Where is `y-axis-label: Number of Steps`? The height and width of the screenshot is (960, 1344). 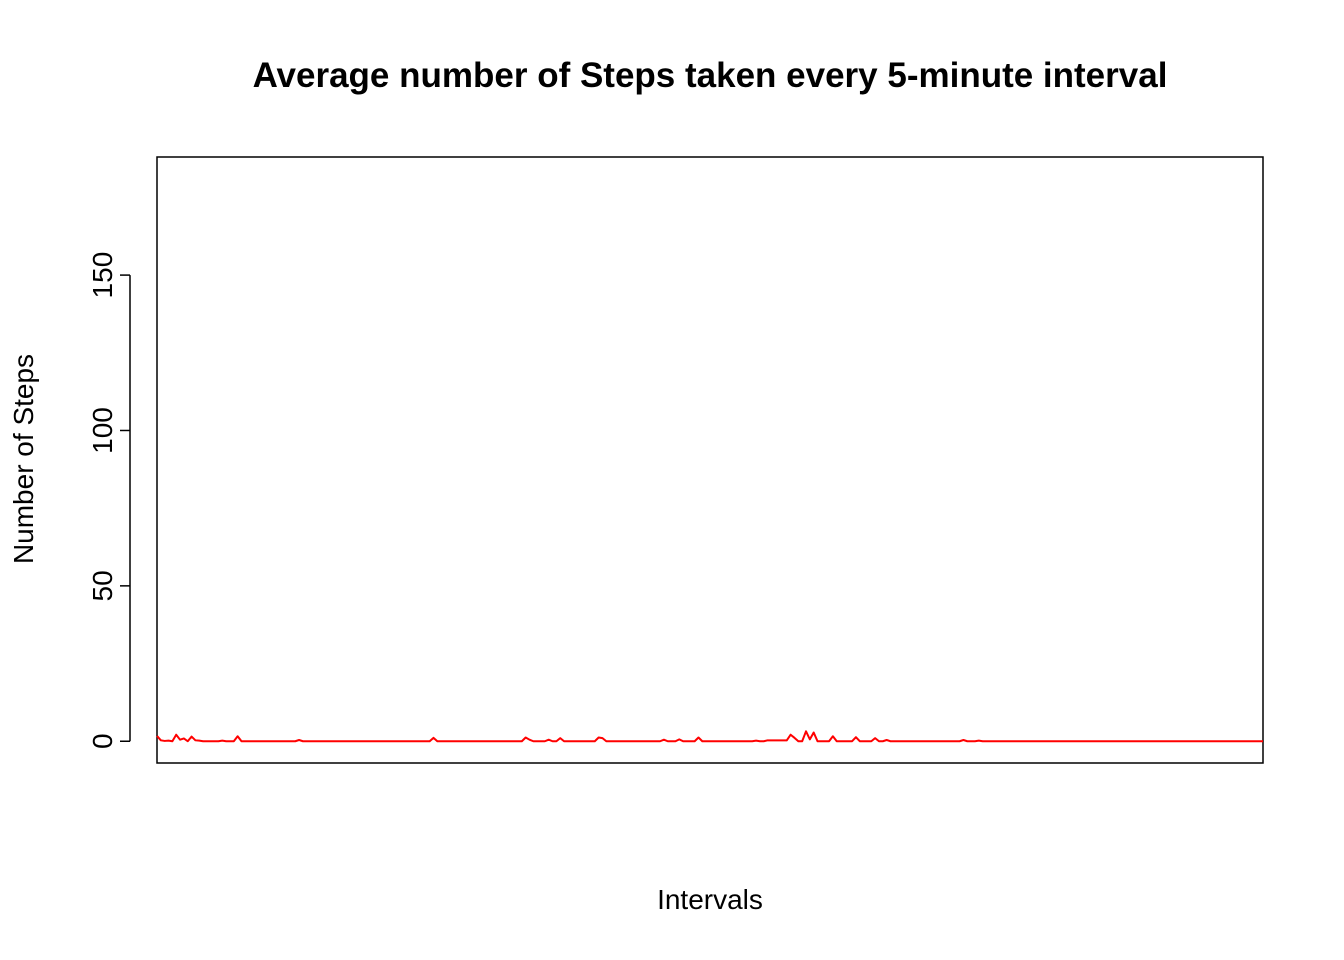
y-axis-label: Number of Steps is located at coordinates (23, 459).